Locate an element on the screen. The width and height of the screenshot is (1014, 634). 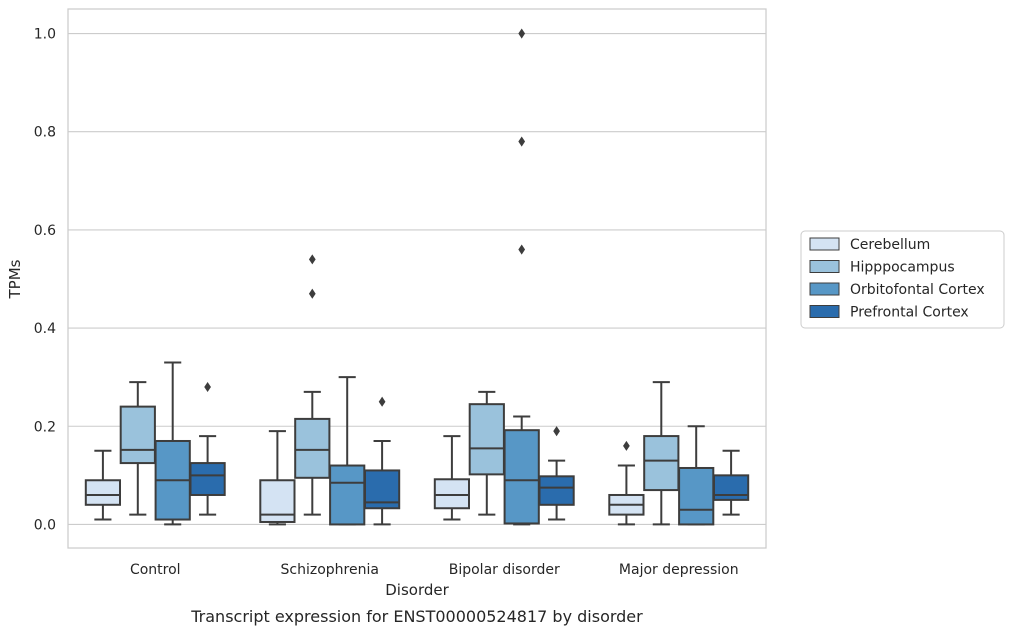
legend-frame is located at coordinates (902, 279).